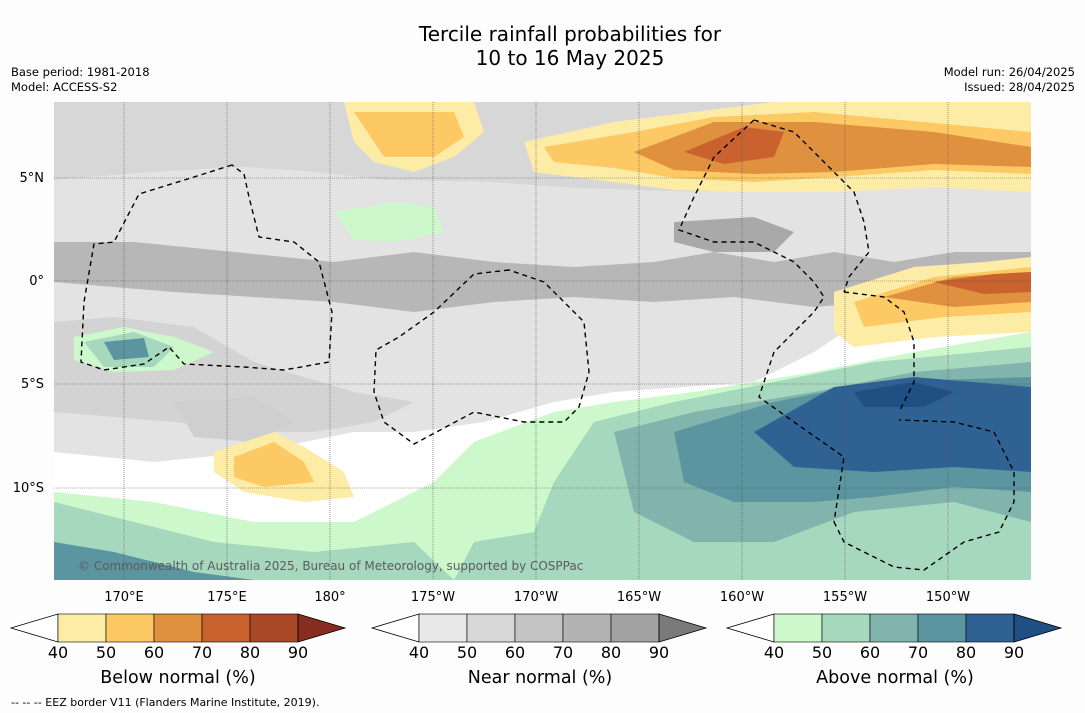 This screenshot has width=1085, height=713. I want to click on near-colorbar-low-extend, so click(395, 628).